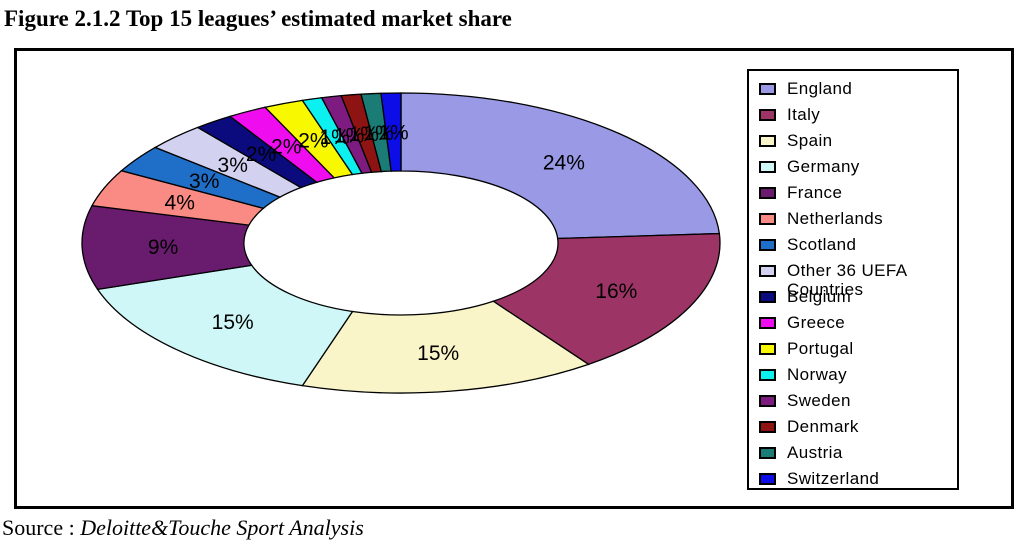 Image resolution: width=1035 pixels, height=550 pixels. I want to click on legend-label-france: France, so click(815, 192).